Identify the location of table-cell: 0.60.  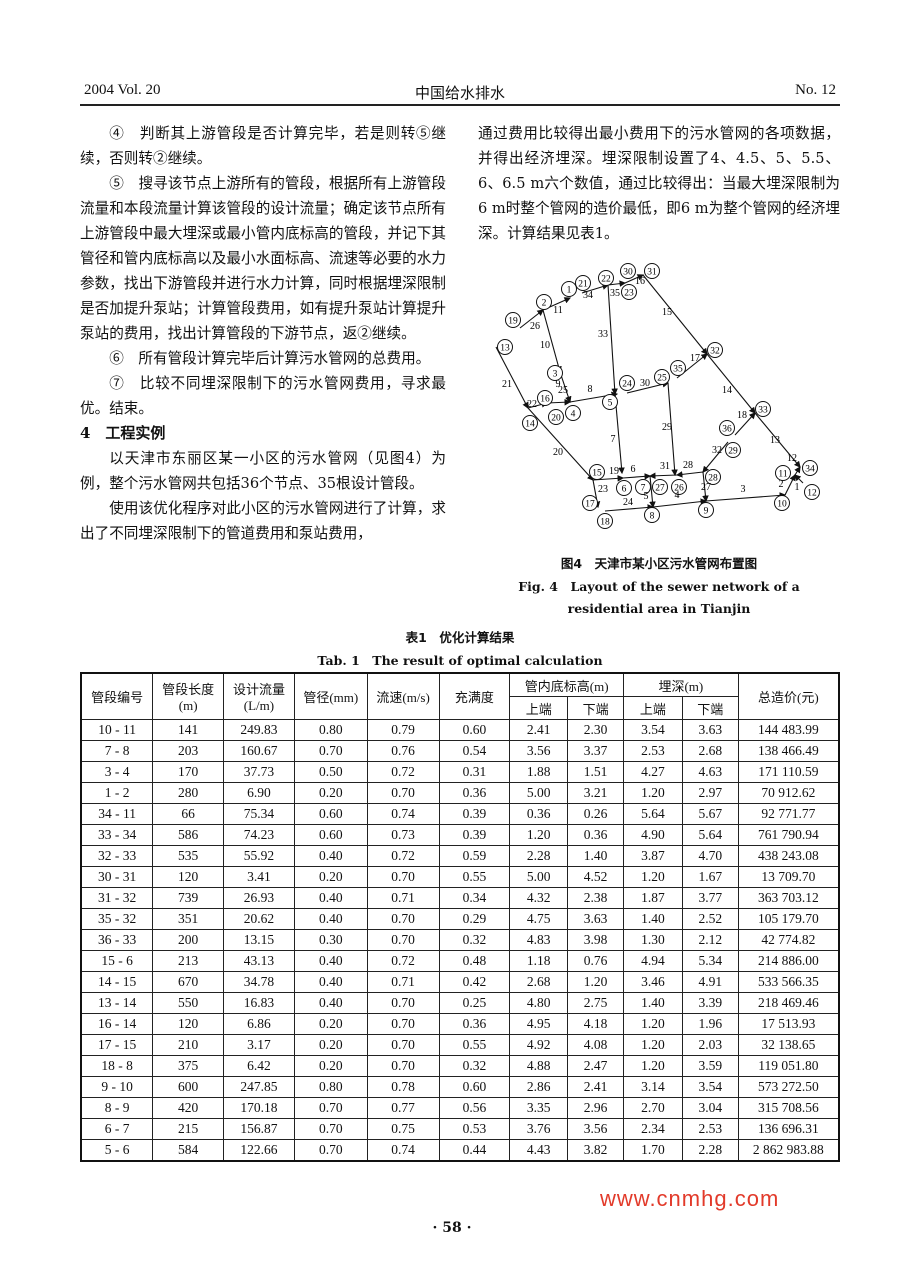
(474, 730).